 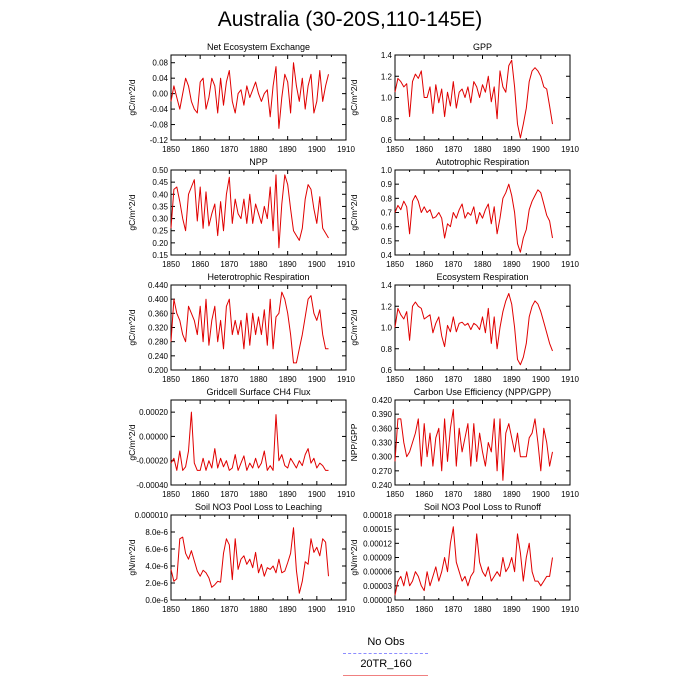 I want to click on y-tick-label: 0.00012, so click(x=377, y=543).